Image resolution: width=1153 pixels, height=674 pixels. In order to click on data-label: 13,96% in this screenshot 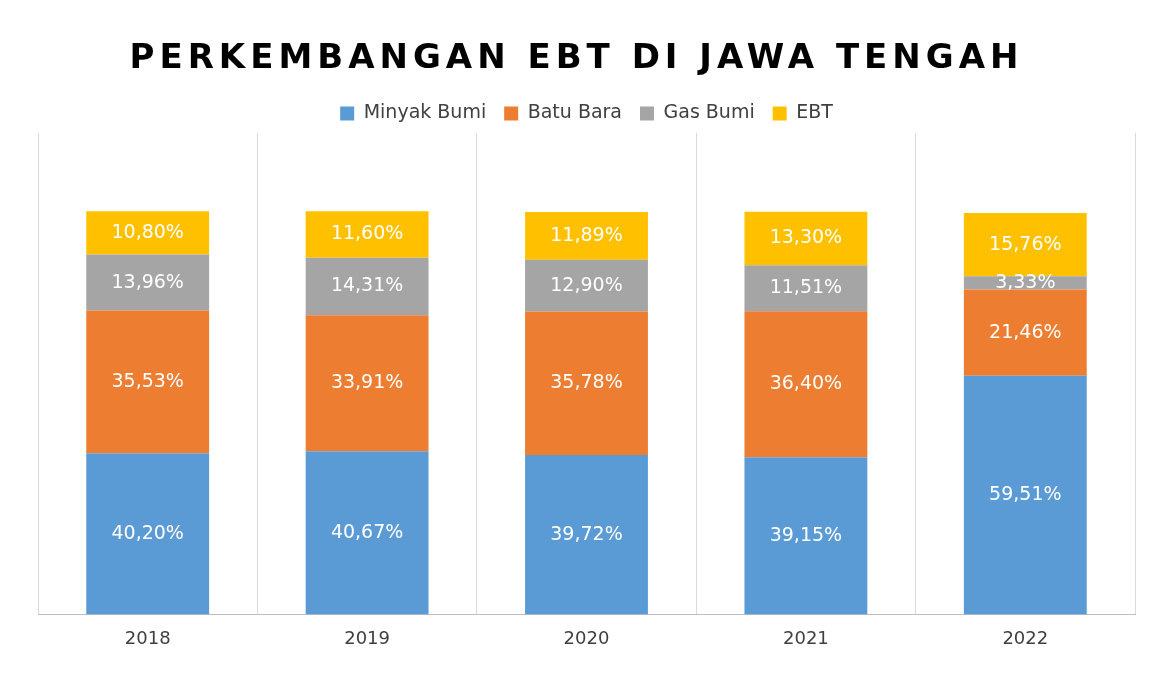, I will do `click(147, 280)`.